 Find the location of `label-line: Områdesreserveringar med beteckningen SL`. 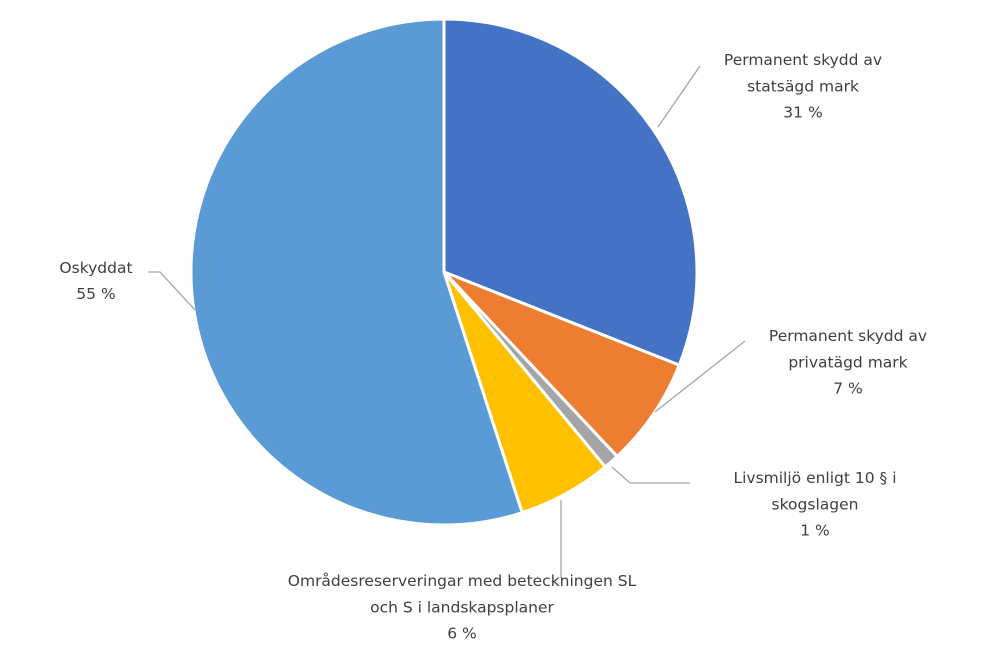

label-line: Områdesreserveringar med beteckningen SL is located at coordinates (462, 581).